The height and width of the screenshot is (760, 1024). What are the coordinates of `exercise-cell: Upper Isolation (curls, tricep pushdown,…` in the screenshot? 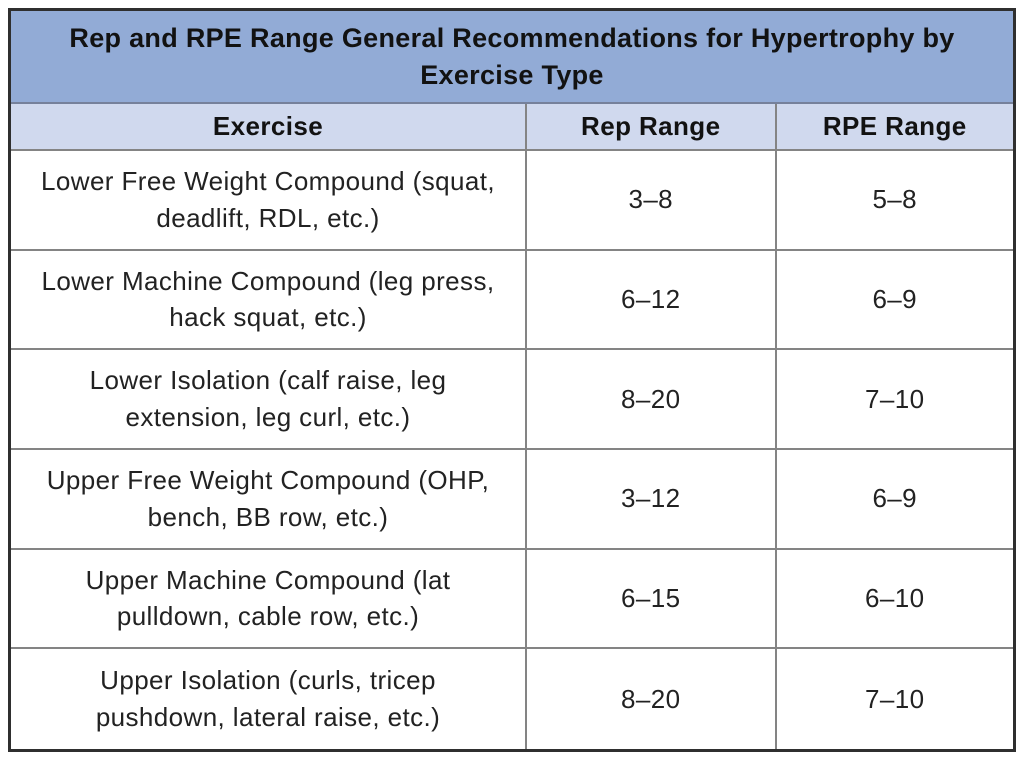 It's located at (269, 699).